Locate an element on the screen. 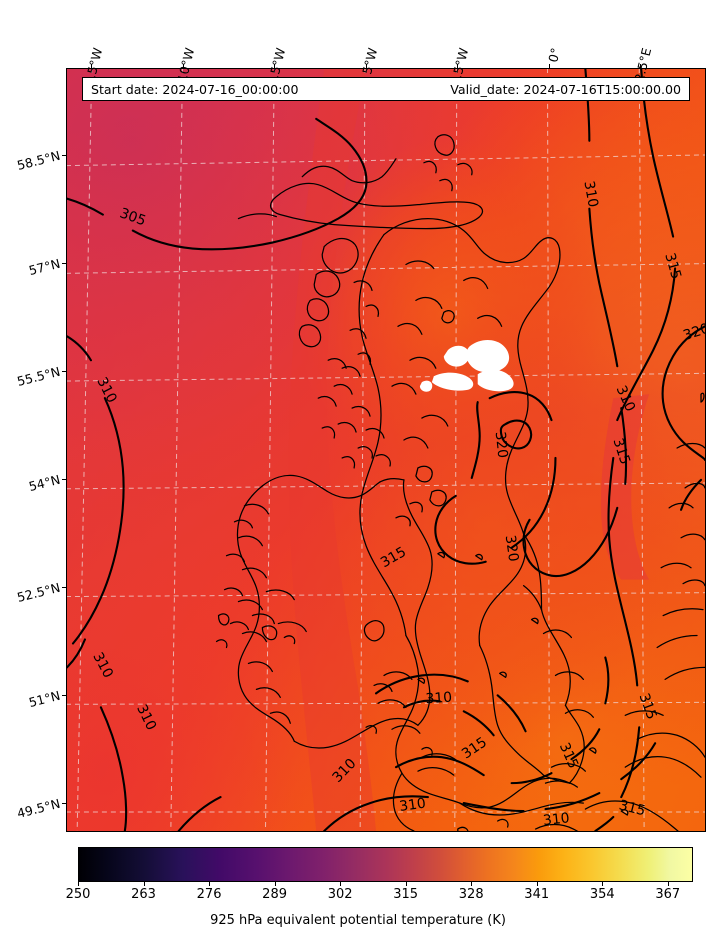 The width and height of the screenshot is (716, 949). contour-label-315-e2: 315 is located at coordinates (620, 451).